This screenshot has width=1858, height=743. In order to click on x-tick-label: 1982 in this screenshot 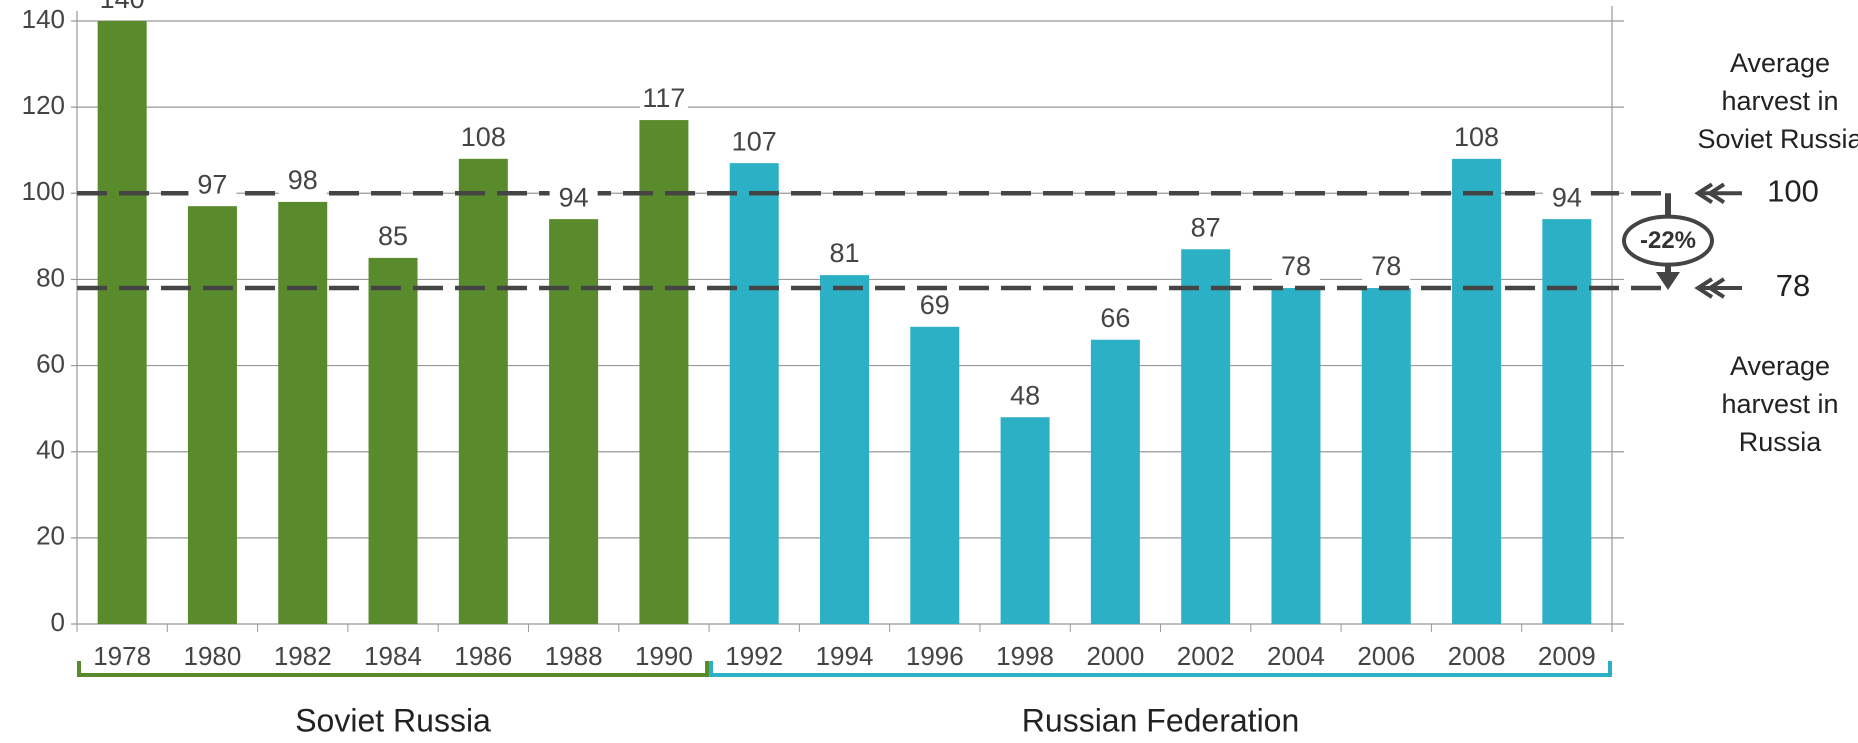, I will do `click(303, 656)`.